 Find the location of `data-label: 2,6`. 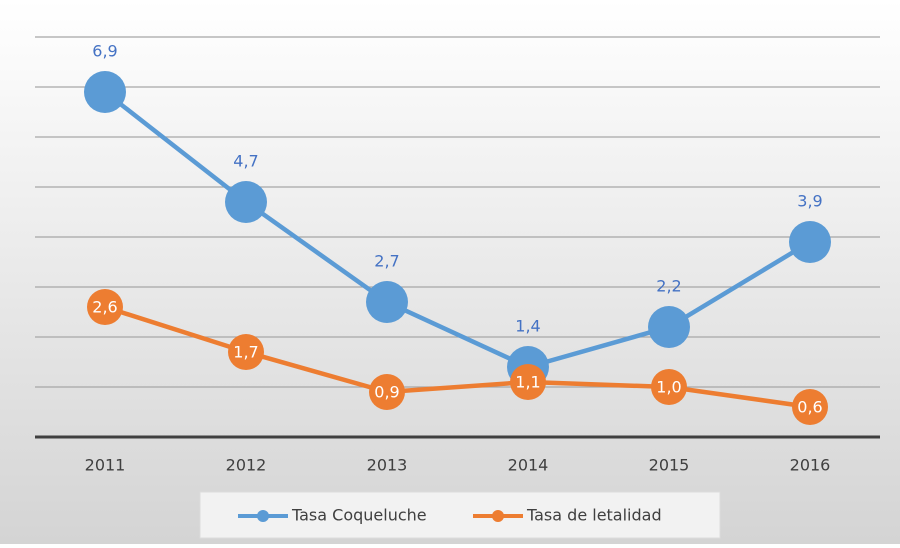

data-label: 2,6 is located at coordinates (104, 307).